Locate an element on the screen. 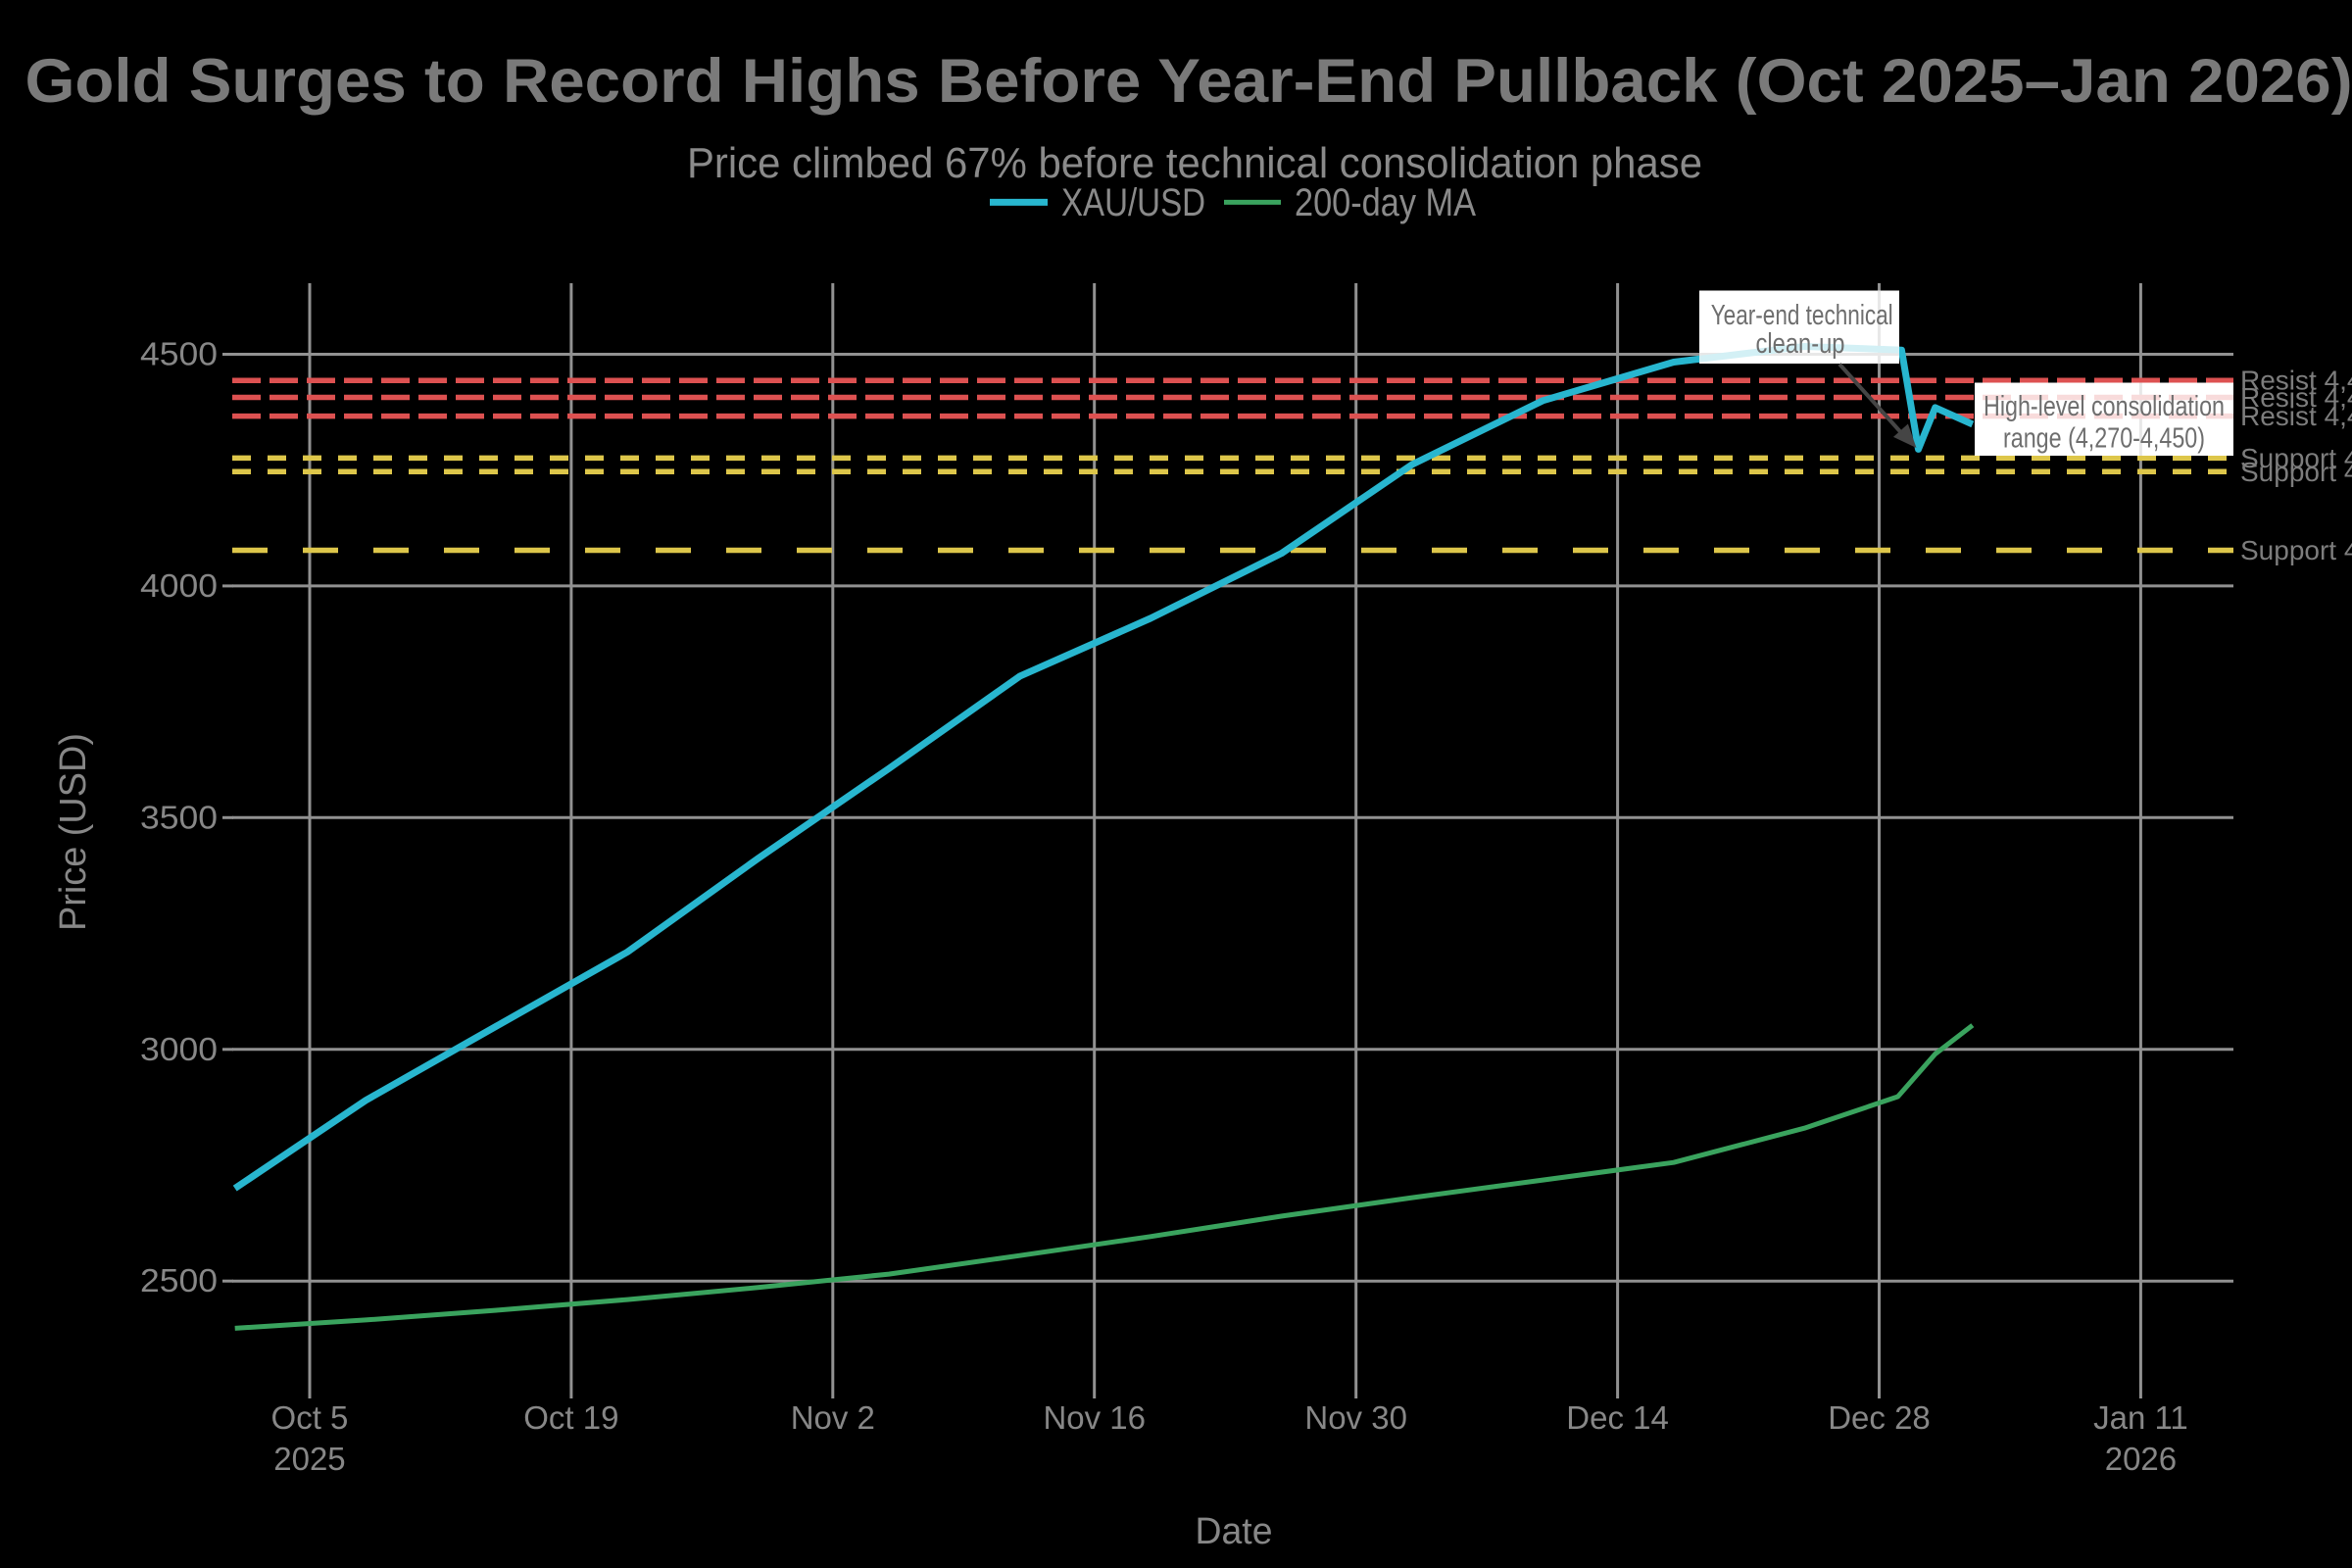 This screenshot has width=2352, height=1568. svg-text: range (4,270-4,450) is located at coordinates (2104, 439).